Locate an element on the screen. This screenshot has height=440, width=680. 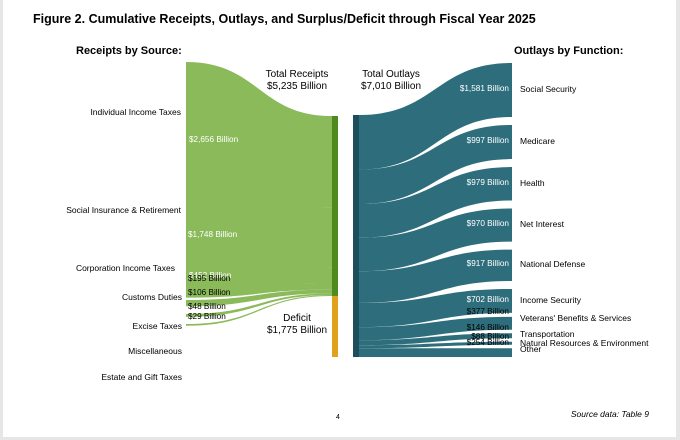
outlay-value-natural-resources: $88 Billion is located at coordinates (490, 336).